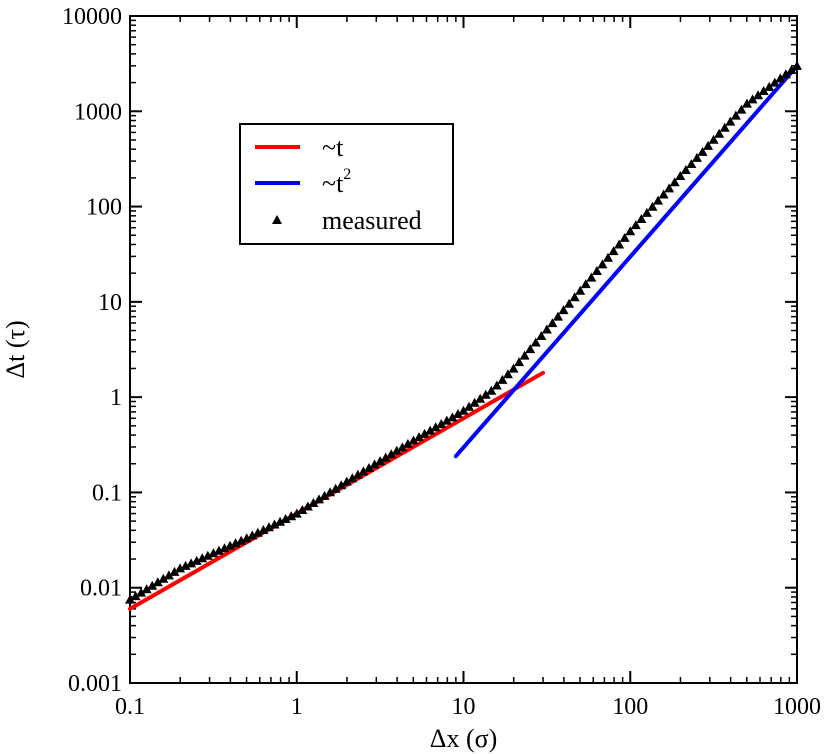 The image size is (830, 754). I want to click on legend-label: measured, so click(372, 220).